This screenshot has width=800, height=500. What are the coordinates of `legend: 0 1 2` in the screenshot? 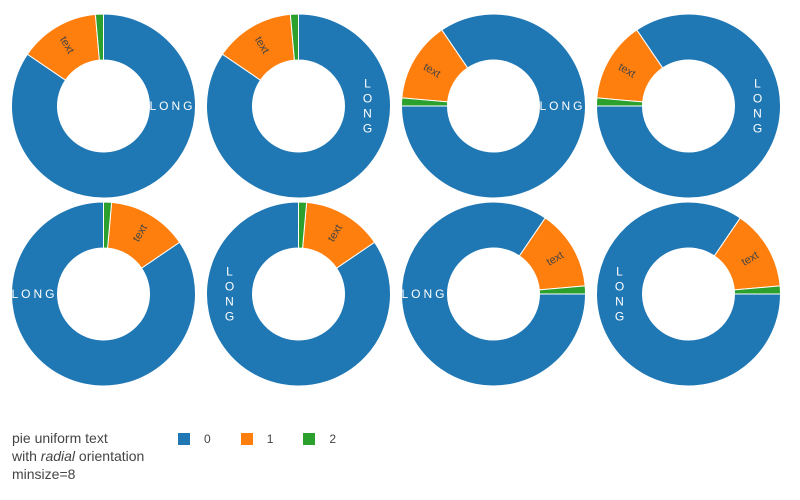 It's located at (272, 439).